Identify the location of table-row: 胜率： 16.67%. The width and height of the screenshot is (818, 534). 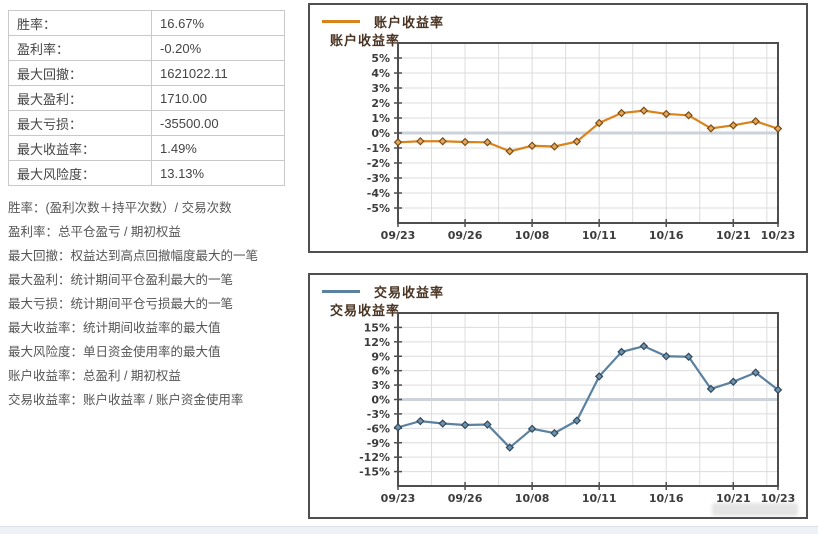
(146, 23).